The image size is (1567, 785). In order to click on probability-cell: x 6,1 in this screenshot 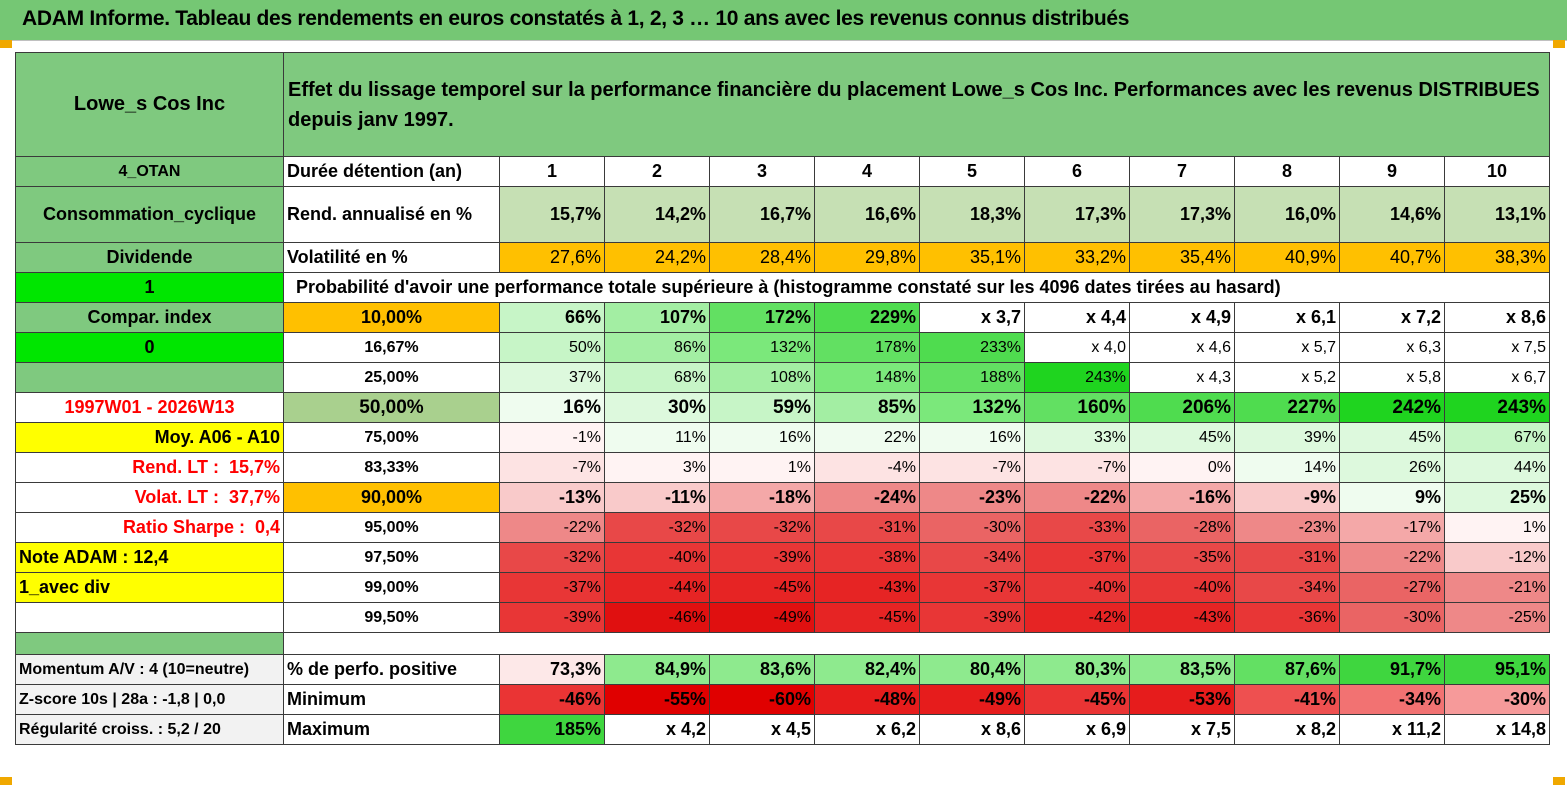, I will do `click(1287, 317)`.